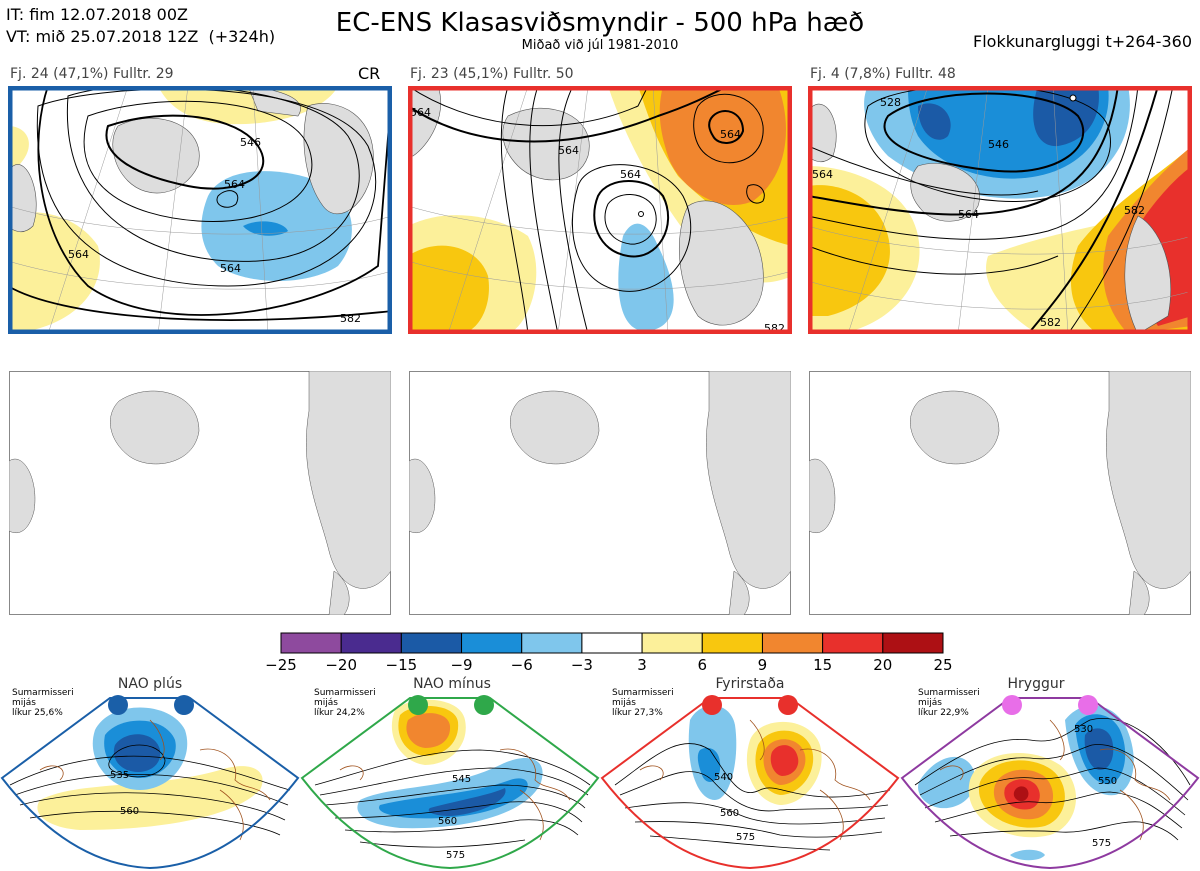  What do you see at coordinates (401, 665) in the screenshot?
I see `colorbar-tick-label: −15` at bounding box center [401, 665].